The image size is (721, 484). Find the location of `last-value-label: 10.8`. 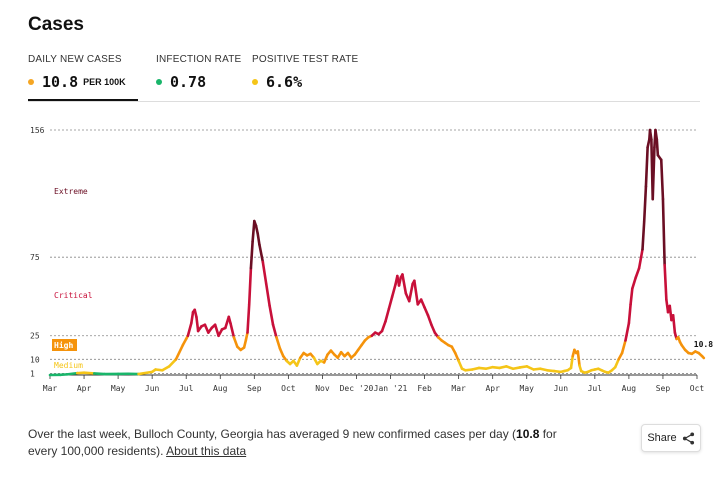

last-value-label: 10.8 is located at coordinates (703, 344).